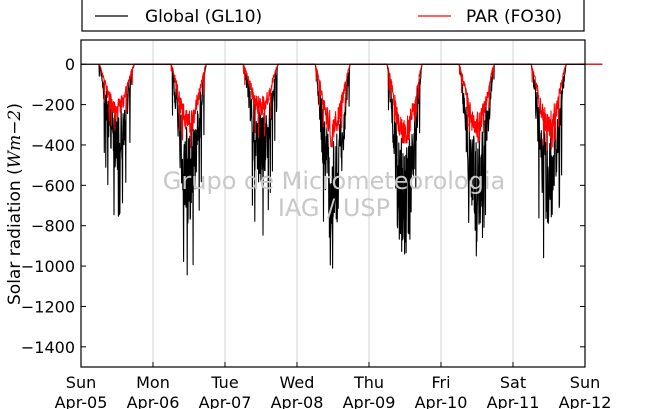 The height and width of the screenshot is (409, 650). I want to click on y-tick-label: −400, so click(53, 145).